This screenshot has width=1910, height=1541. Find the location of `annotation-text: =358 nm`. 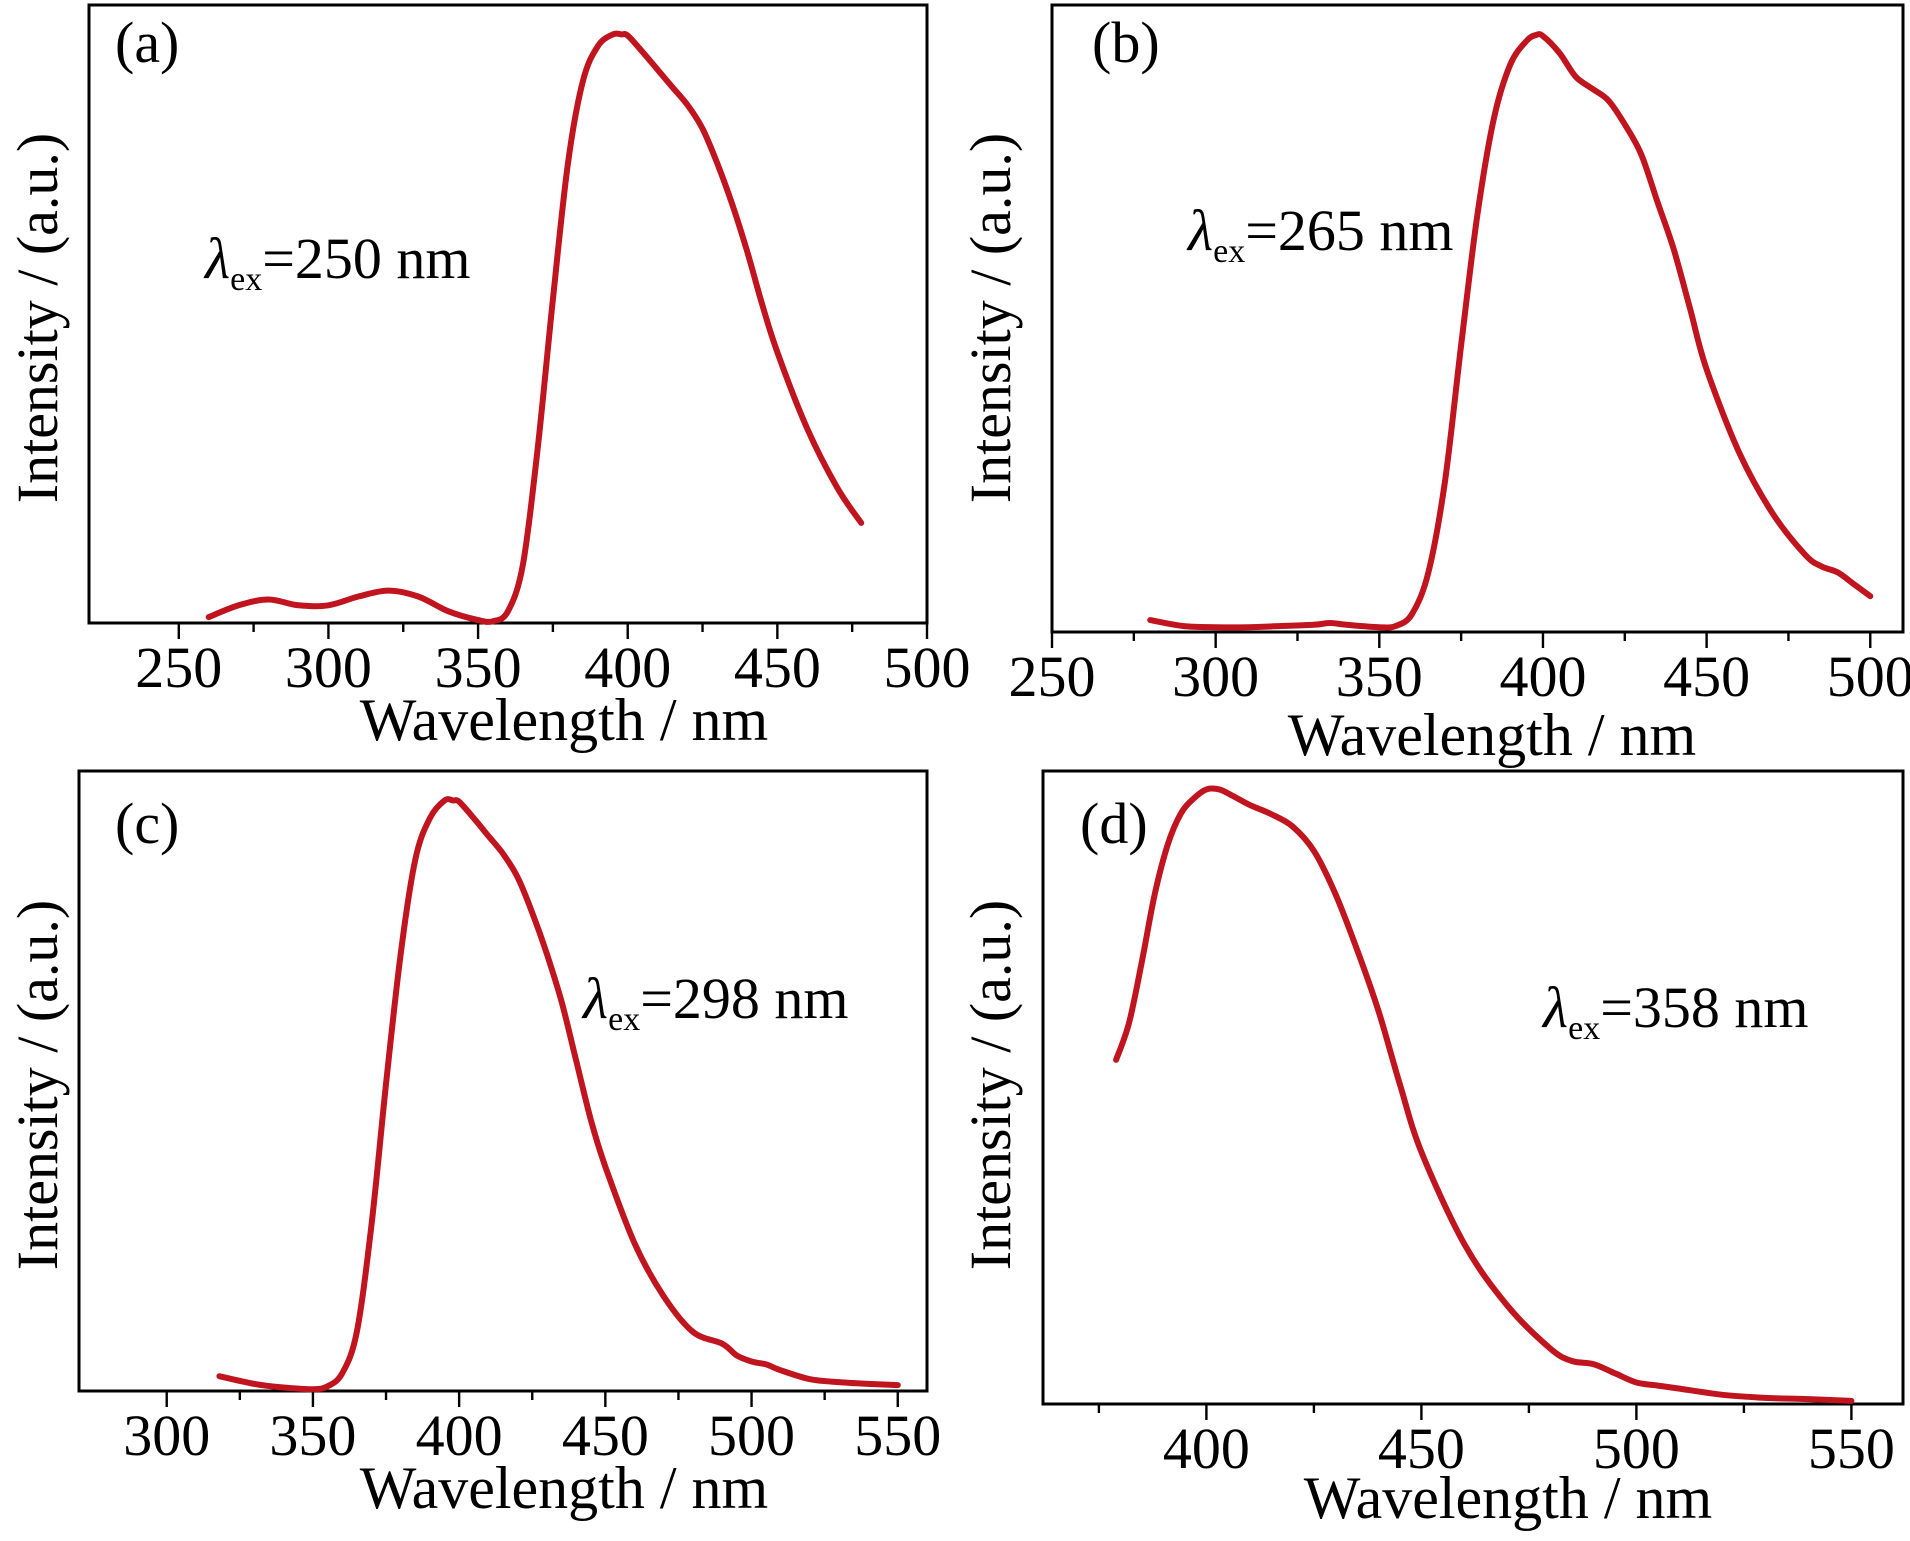

annotation-text: =358 nm is located at coordinates (1704, 1007).